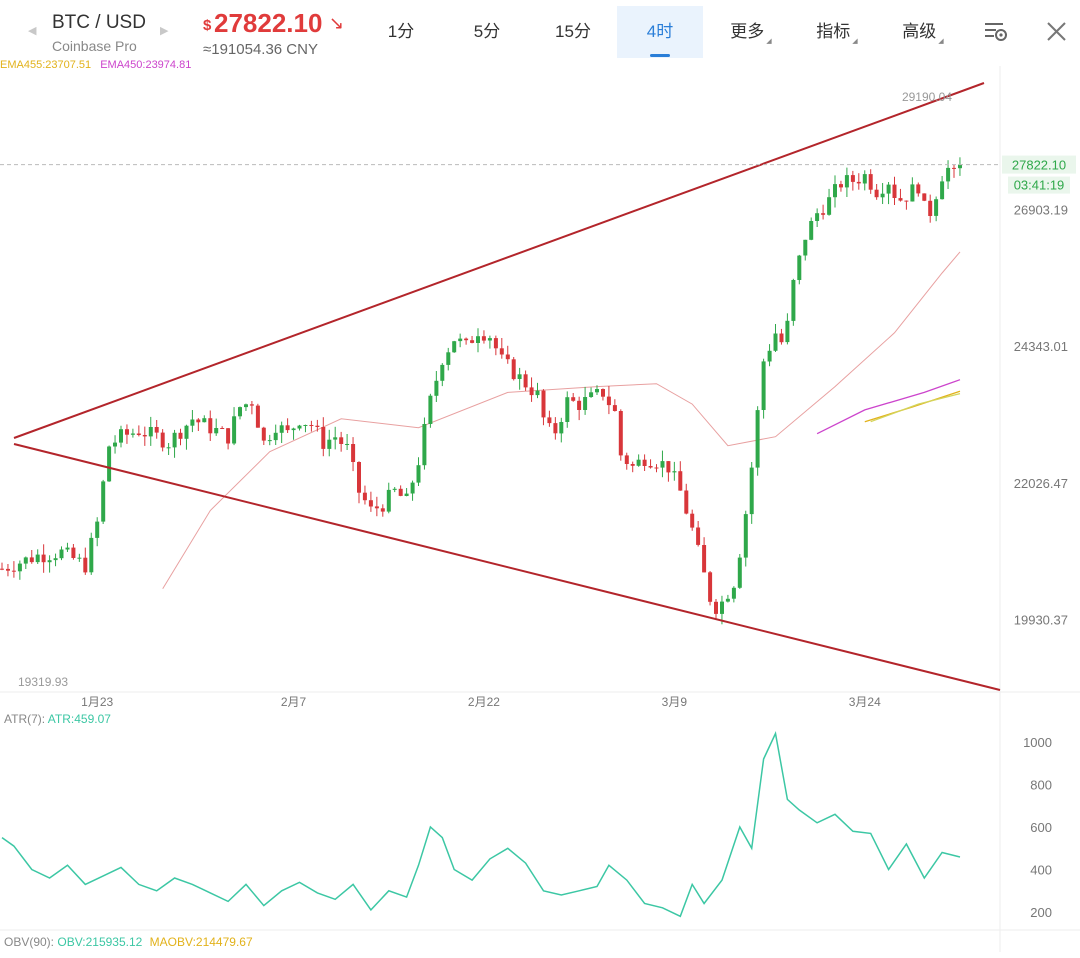 The height and width of the screenshot is (958, 1080). What do you see at coordinates (751, 32) in the screenshot?
I see `tab-more: 更多◢` at bounding box center [751, 32].